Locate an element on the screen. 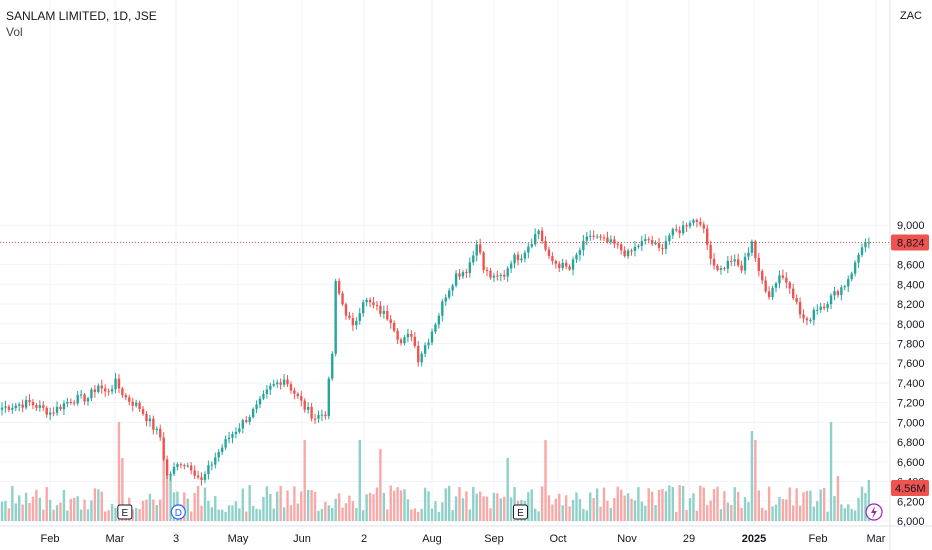  lightning-icon is located at coordinates (874, 512).